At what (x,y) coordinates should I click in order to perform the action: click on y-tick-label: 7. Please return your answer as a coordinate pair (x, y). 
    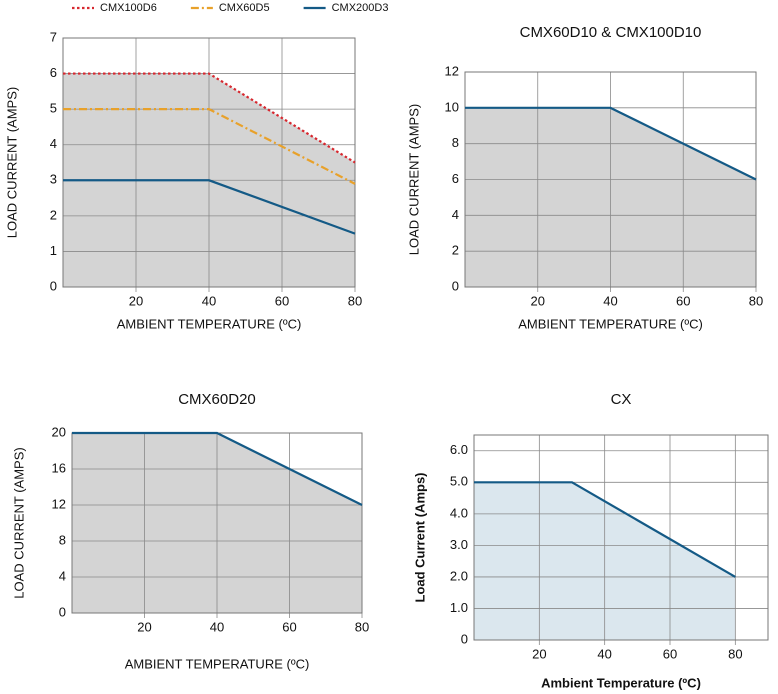
    Looking at the image, I should click on (53, 36).